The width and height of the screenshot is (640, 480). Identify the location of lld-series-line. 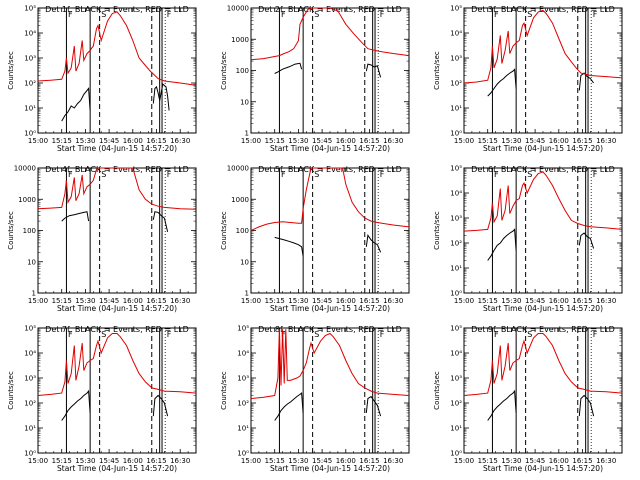
(330, 199).